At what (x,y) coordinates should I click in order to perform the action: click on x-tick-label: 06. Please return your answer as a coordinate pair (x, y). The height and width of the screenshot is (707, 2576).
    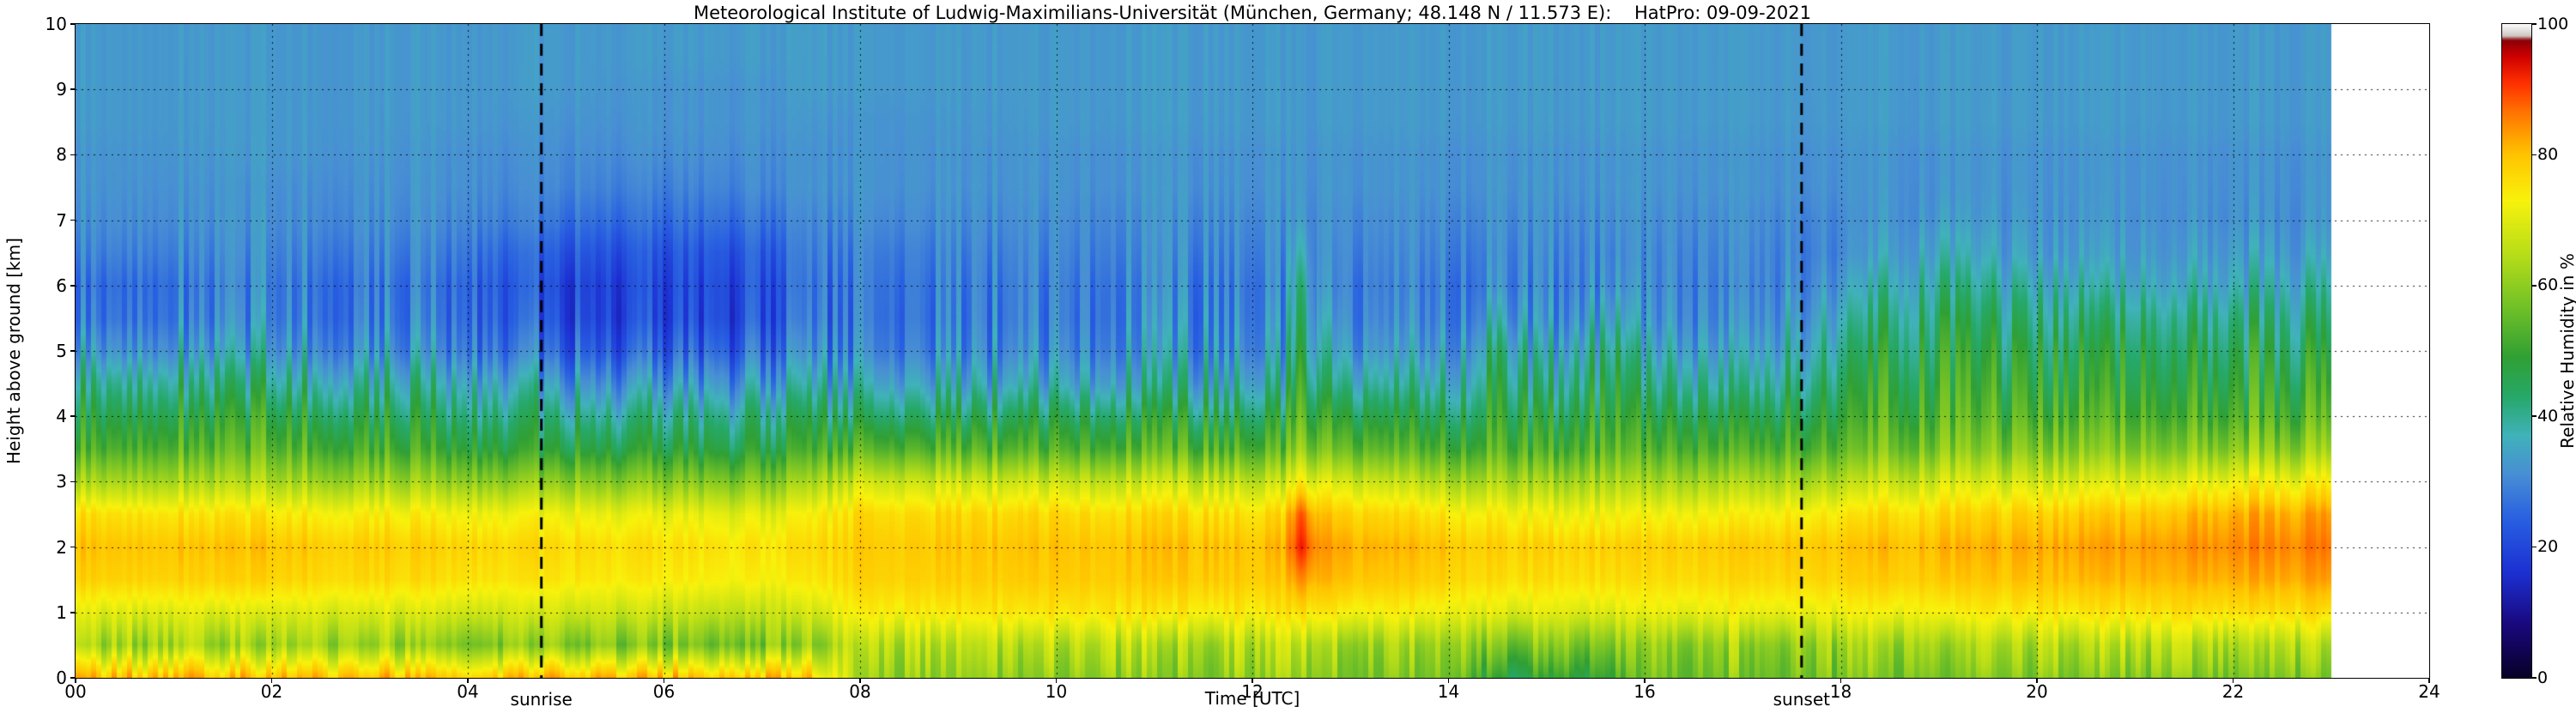
    Looking at the image, I should click on (664, 692).